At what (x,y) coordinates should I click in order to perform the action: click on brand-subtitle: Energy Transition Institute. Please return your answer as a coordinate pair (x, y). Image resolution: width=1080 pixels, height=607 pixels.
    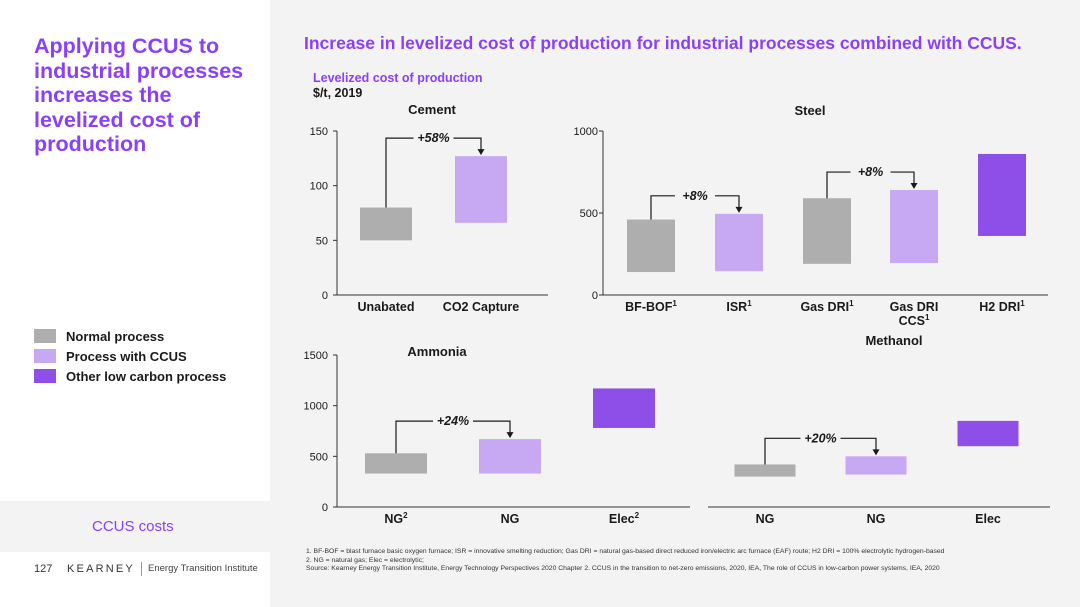
    Looking at the image, I should click on (203, 568).